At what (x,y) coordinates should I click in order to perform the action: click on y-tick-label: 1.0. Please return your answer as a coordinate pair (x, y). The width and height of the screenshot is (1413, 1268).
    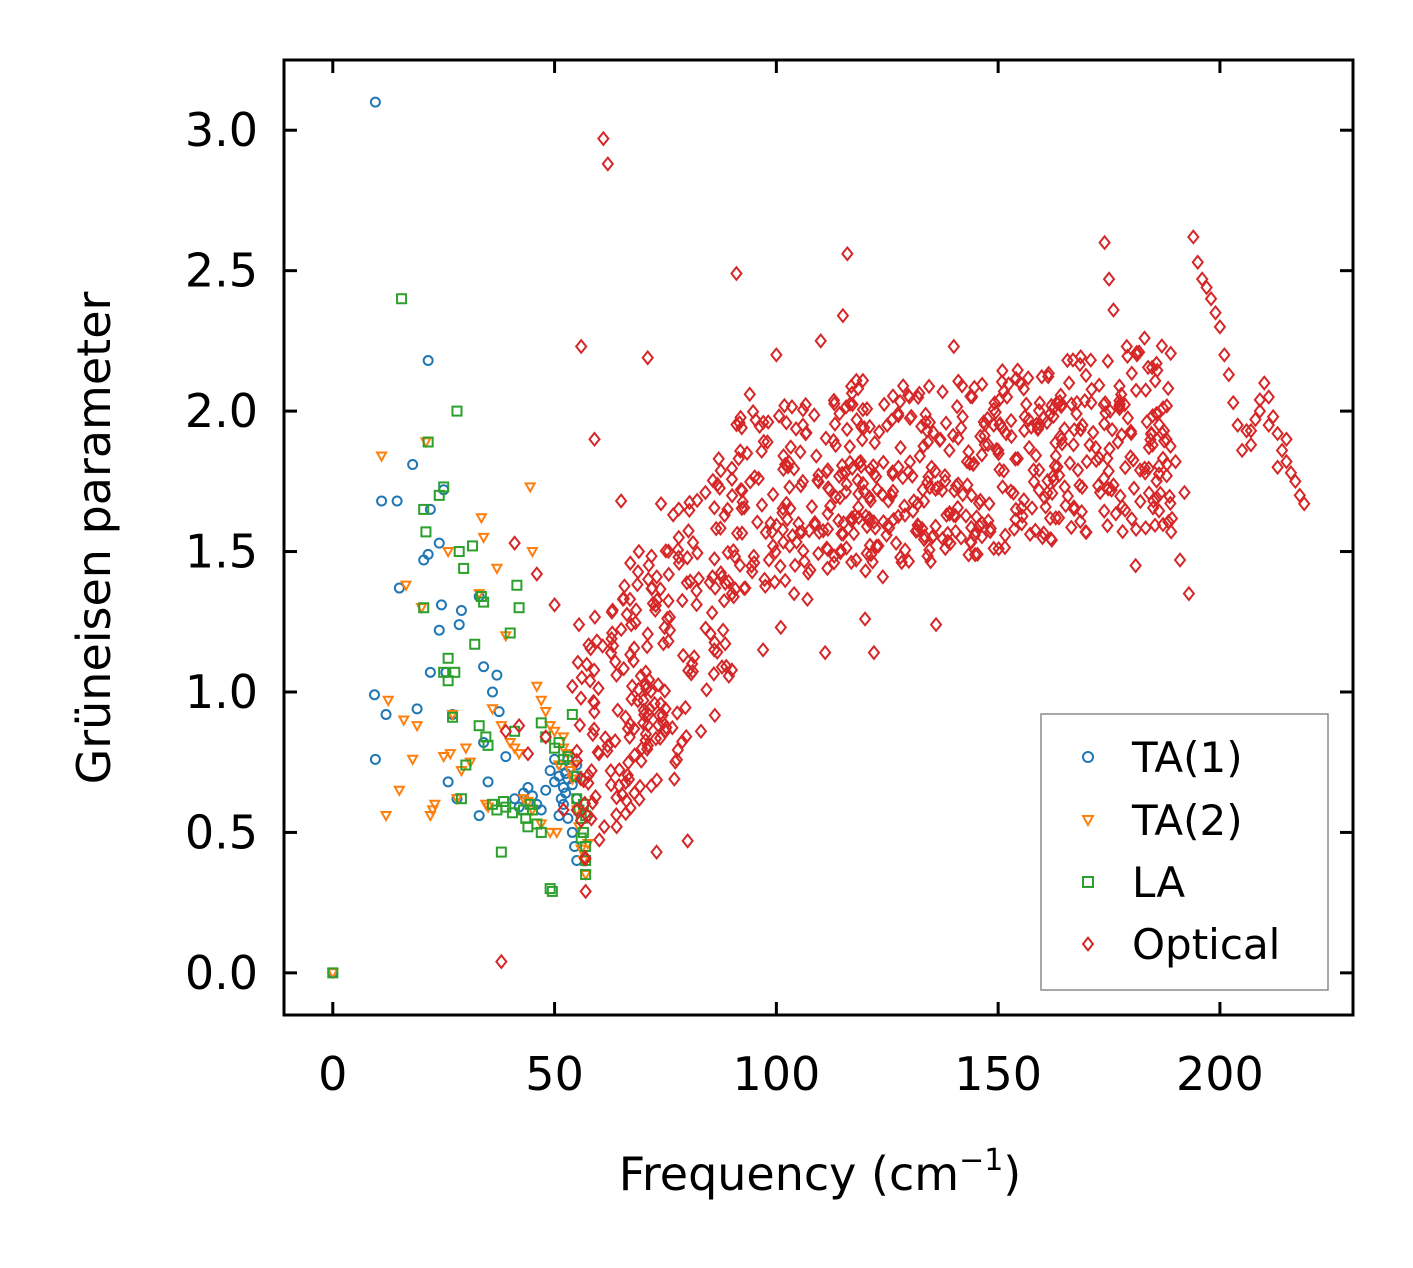
    Looking at the image, I should click on (221, 692).